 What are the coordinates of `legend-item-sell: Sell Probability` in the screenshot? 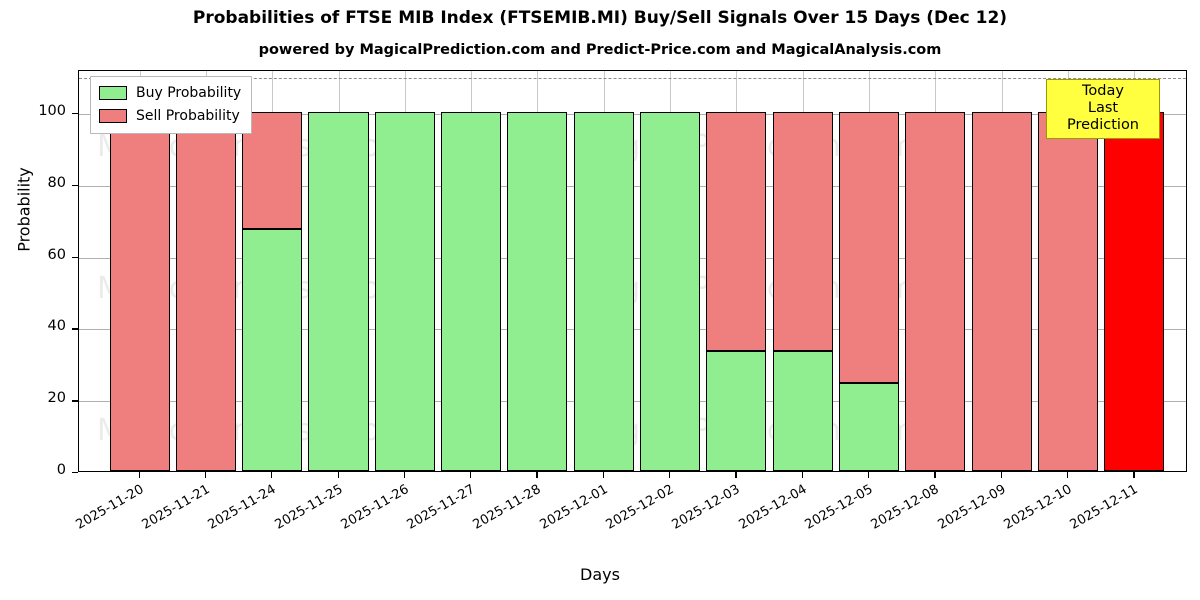 It's located at (170, 116).